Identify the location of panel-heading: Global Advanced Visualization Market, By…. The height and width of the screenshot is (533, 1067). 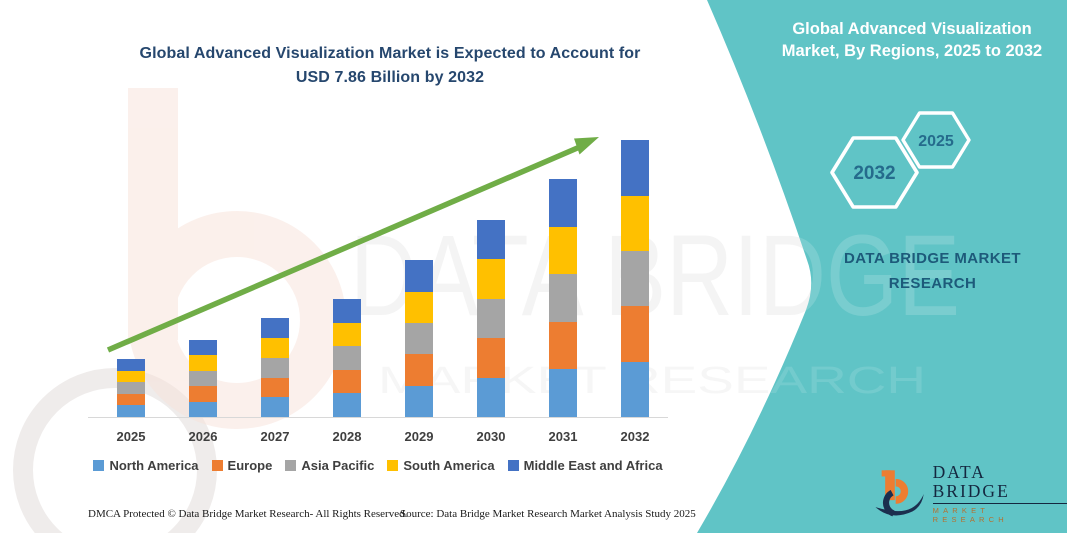
(912, 40).